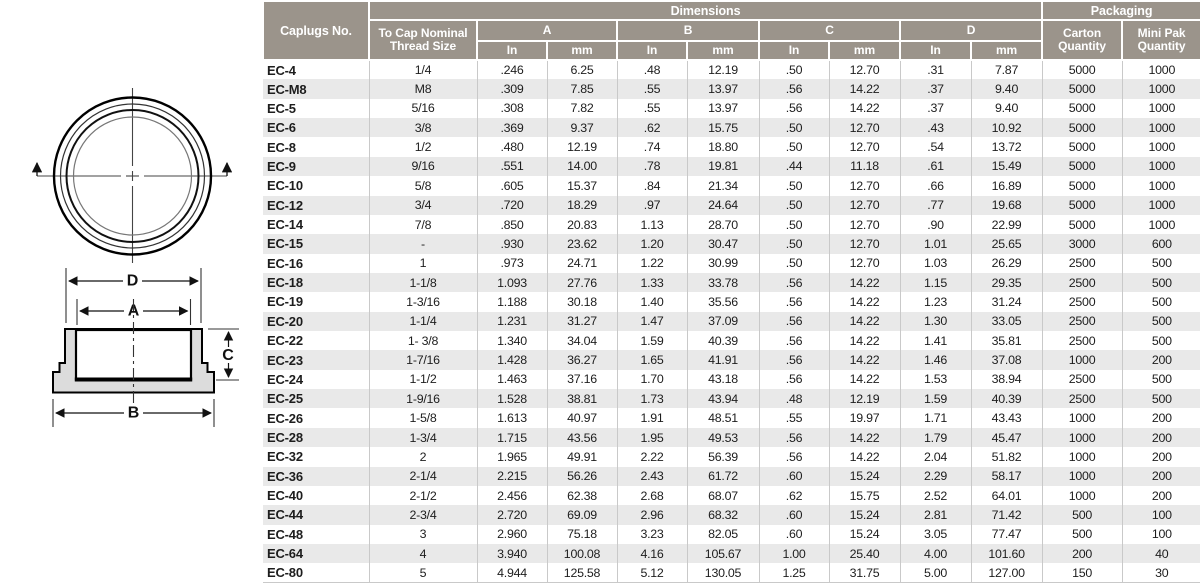 This screenshot has width=1200, height=588. I want to click on table-cell: 15.49, so click(1006, 166).